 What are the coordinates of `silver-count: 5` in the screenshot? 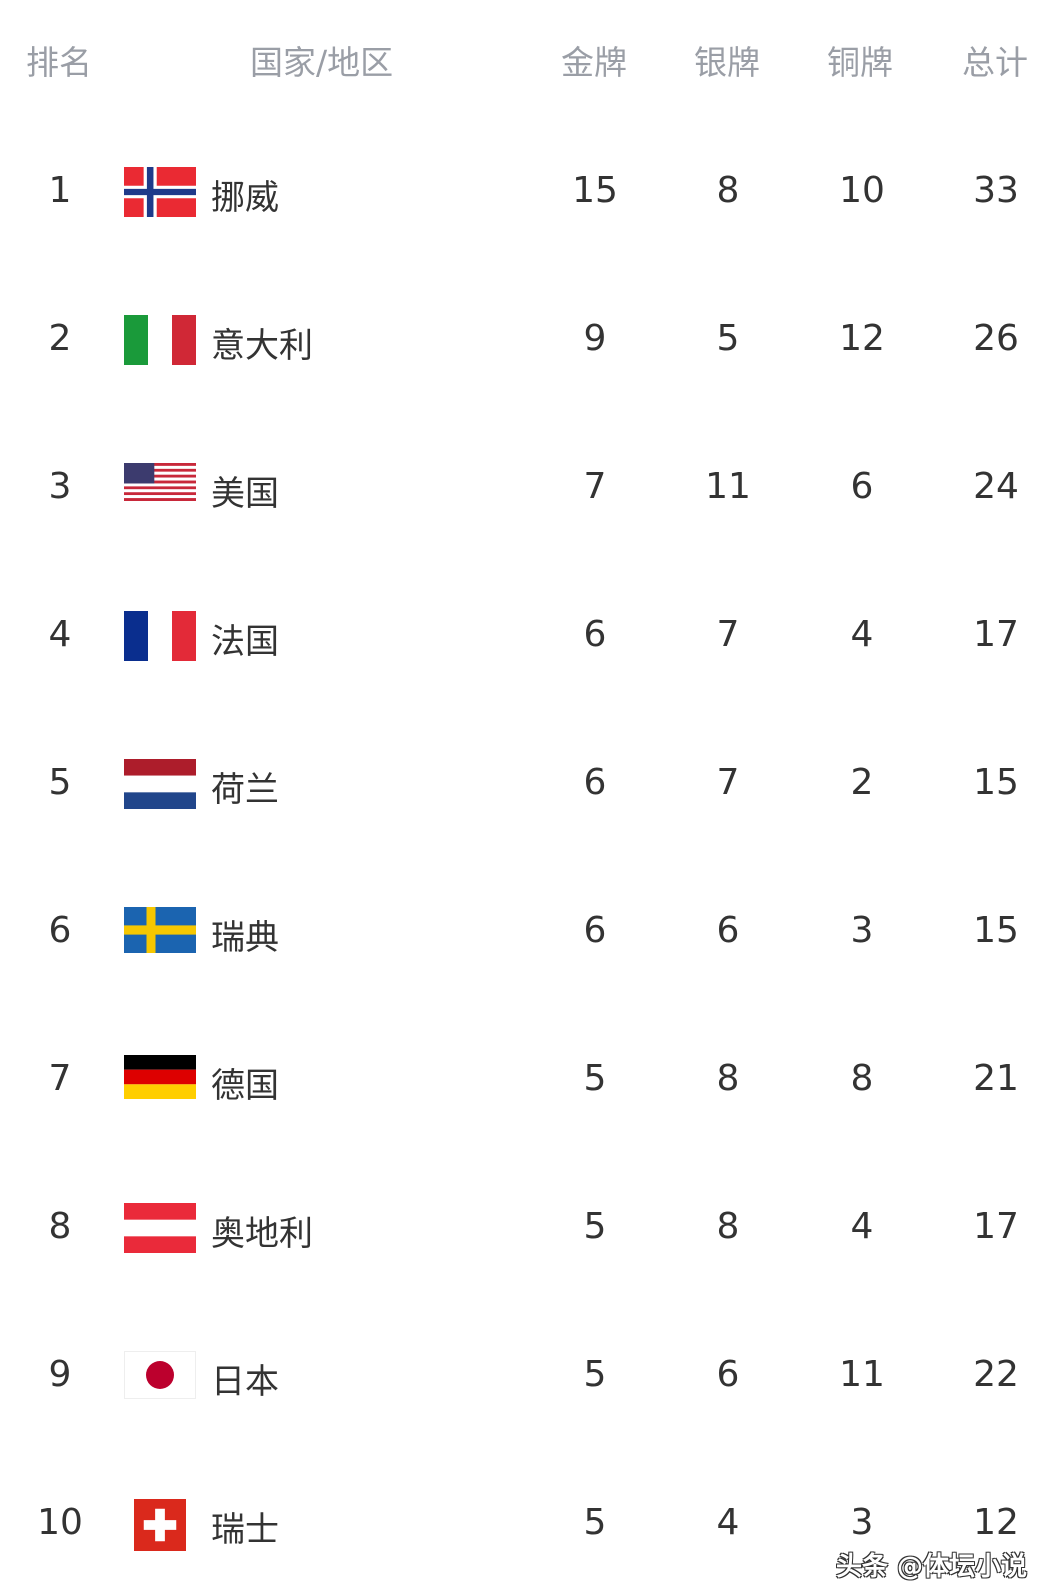 It's located at (728, 338).